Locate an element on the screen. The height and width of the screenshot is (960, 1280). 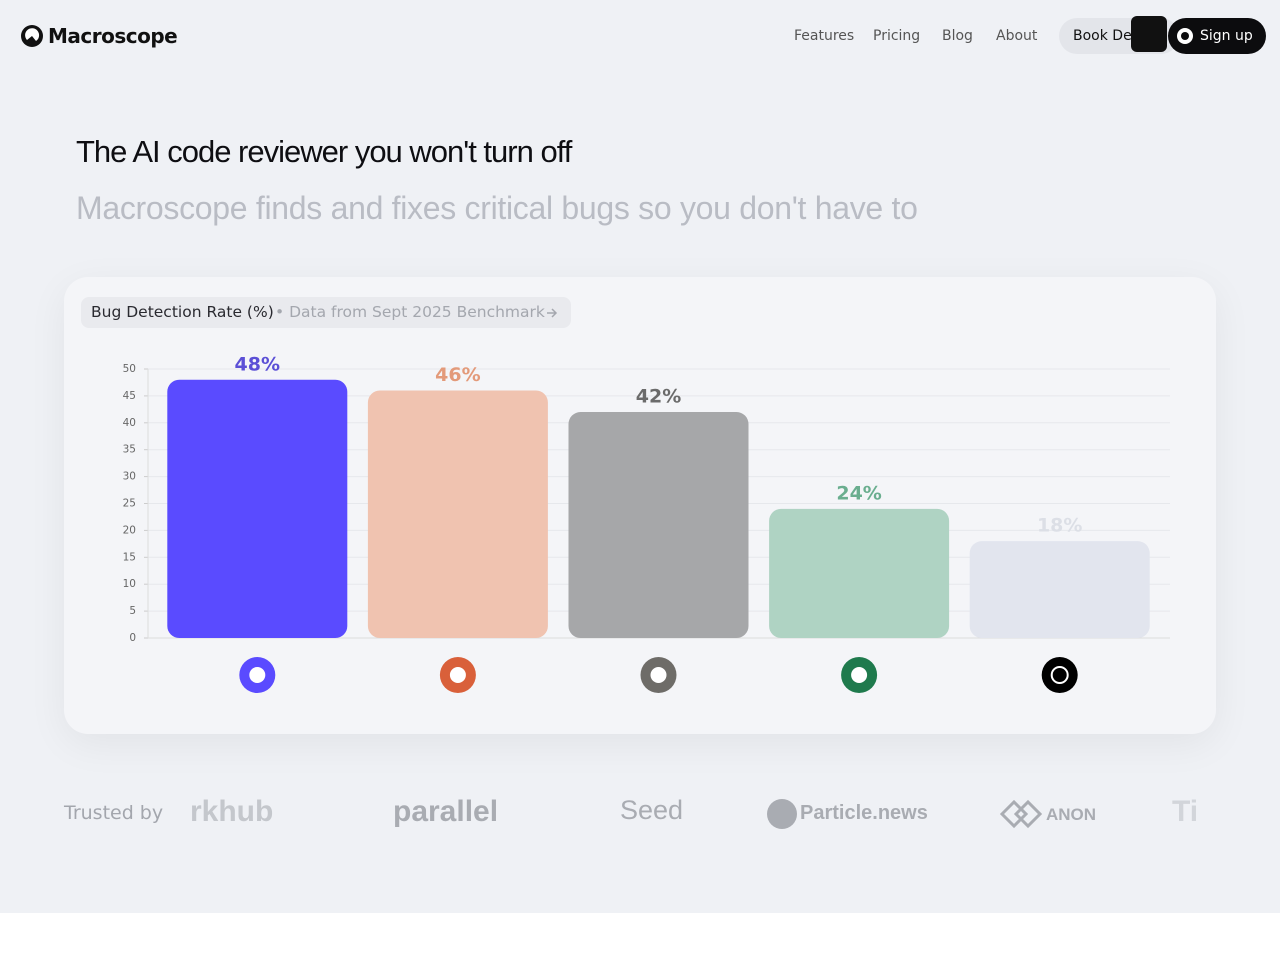
nav-link: About is located at coordinates (1017, 36).